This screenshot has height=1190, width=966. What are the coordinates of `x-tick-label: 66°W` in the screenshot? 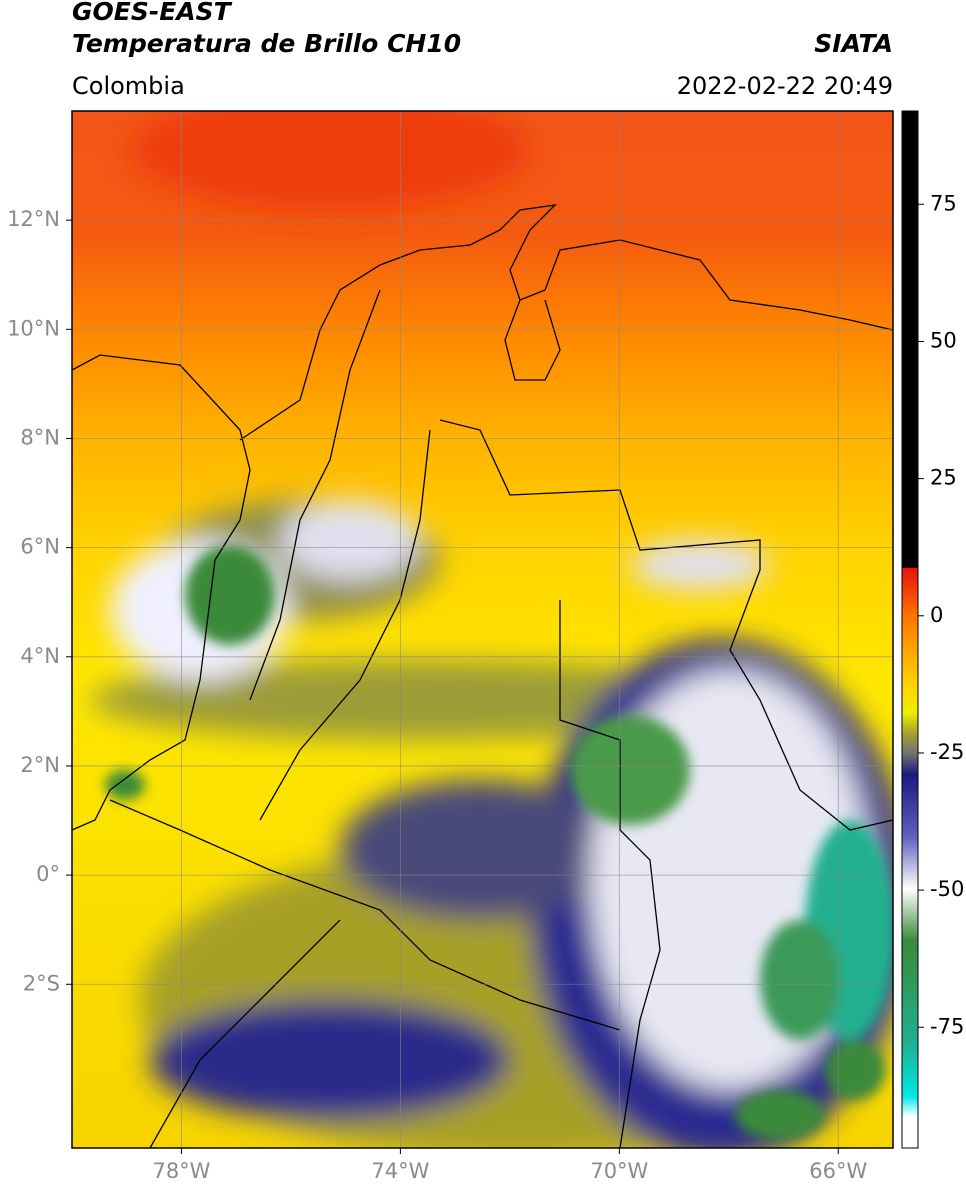 It's located at (838, 1171).